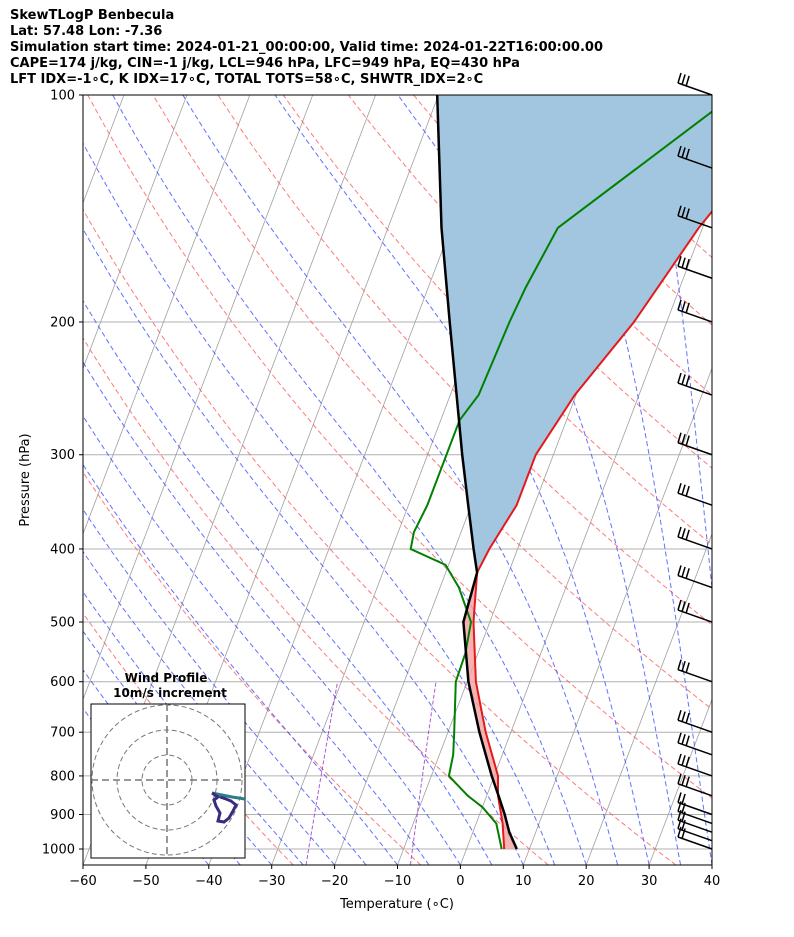 The height and width of the screenshot is (937, 794). What do you see at coordinates (334, 881) in the screenshot?
I see `x-tick-label: −20` at bounding box center [334, 881].